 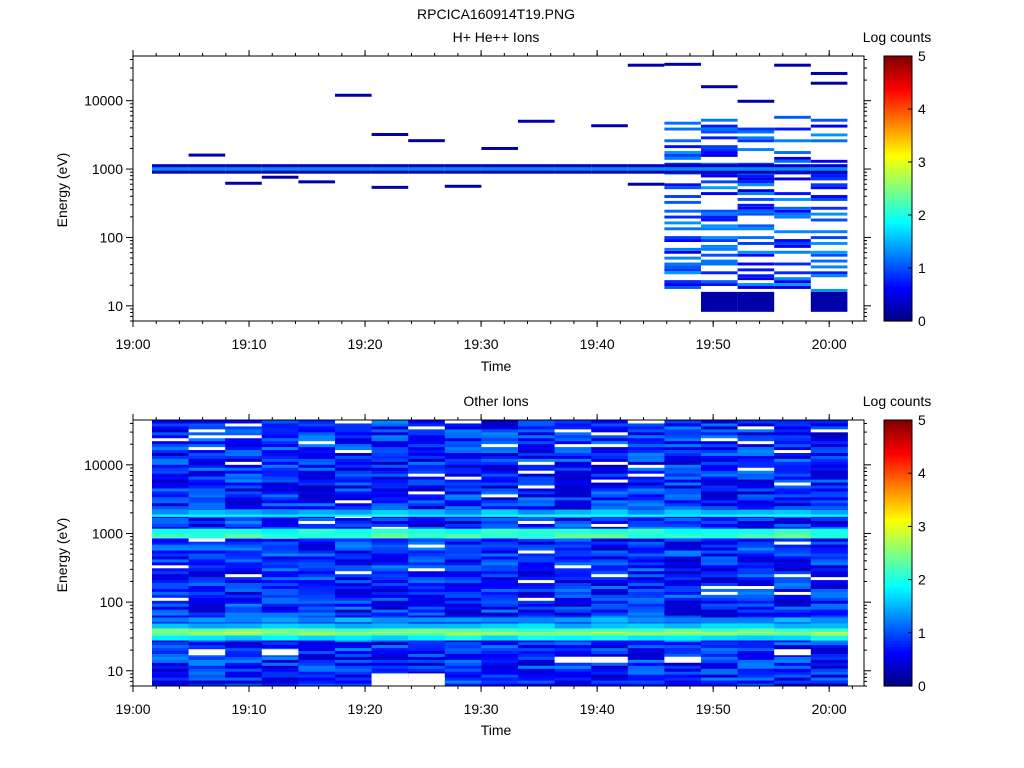 I want to click on colorbar-tick-label: 2, so click(x=922, y=580).